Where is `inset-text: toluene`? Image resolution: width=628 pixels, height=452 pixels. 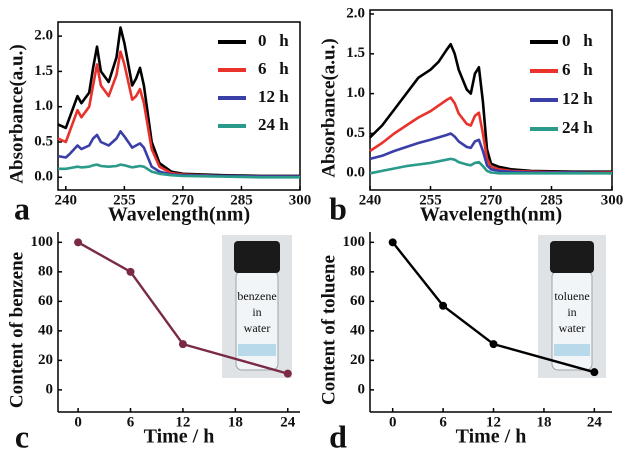
inset-text: toluene is located at coordinates (571, 296).